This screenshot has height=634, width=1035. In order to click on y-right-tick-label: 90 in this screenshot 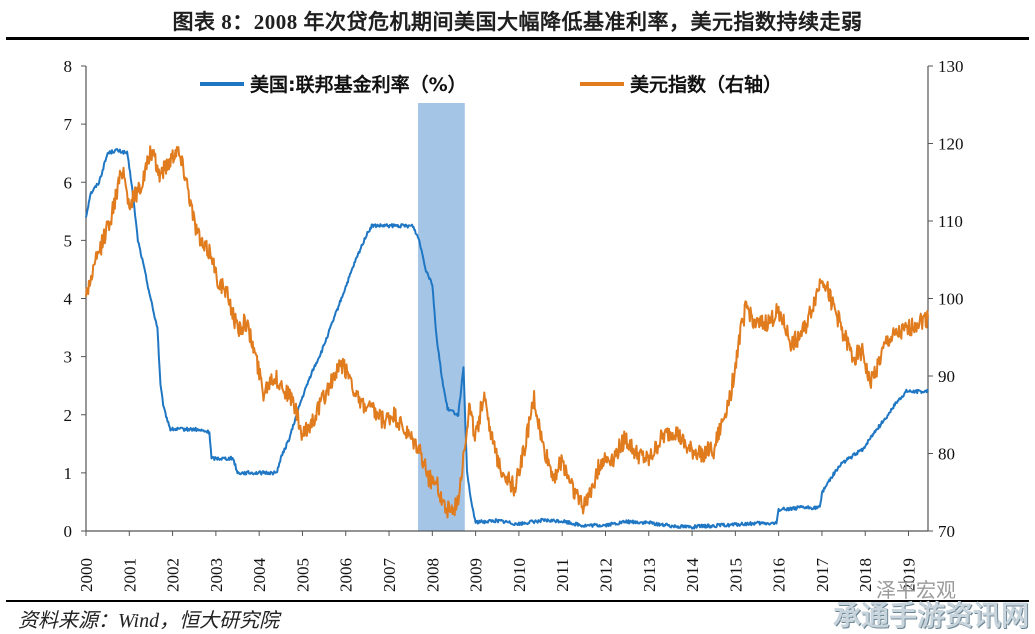, I will do `click(946, 376)`.